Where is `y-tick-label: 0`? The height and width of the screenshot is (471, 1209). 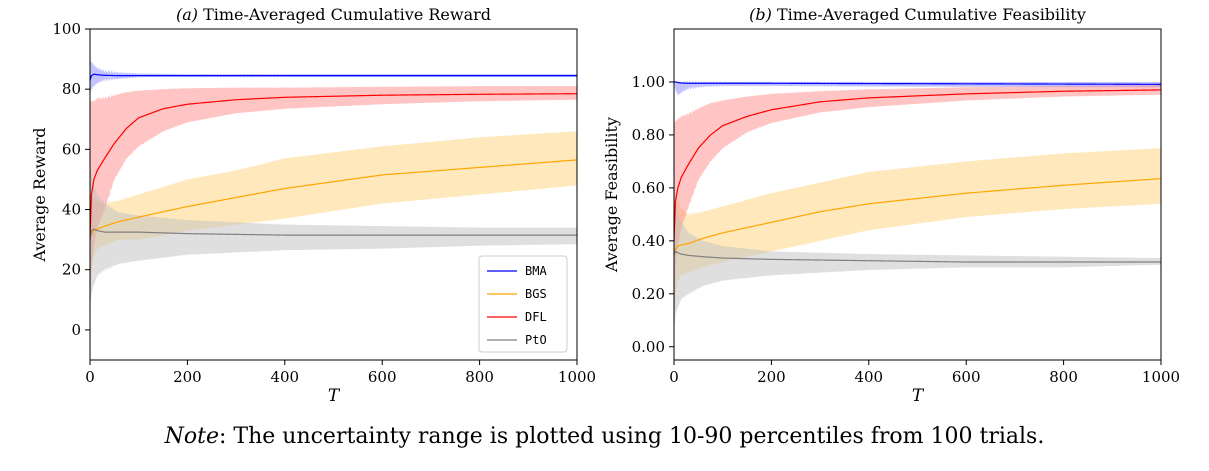
y-tick-label: 0 is located at coordinates (76, 330).